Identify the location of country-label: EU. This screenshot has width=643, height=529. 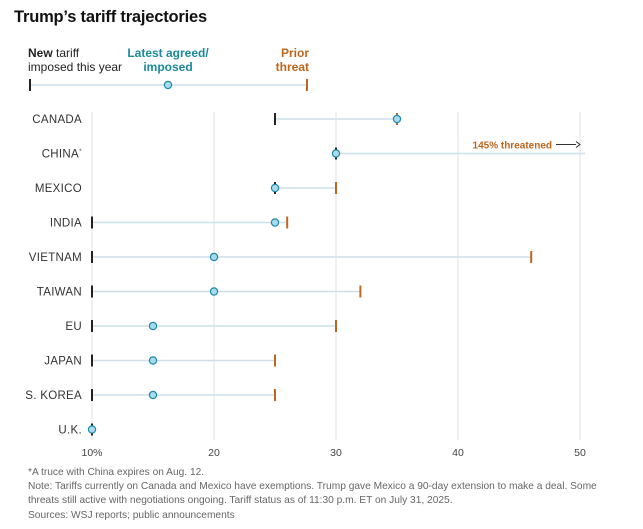
(73, 327).